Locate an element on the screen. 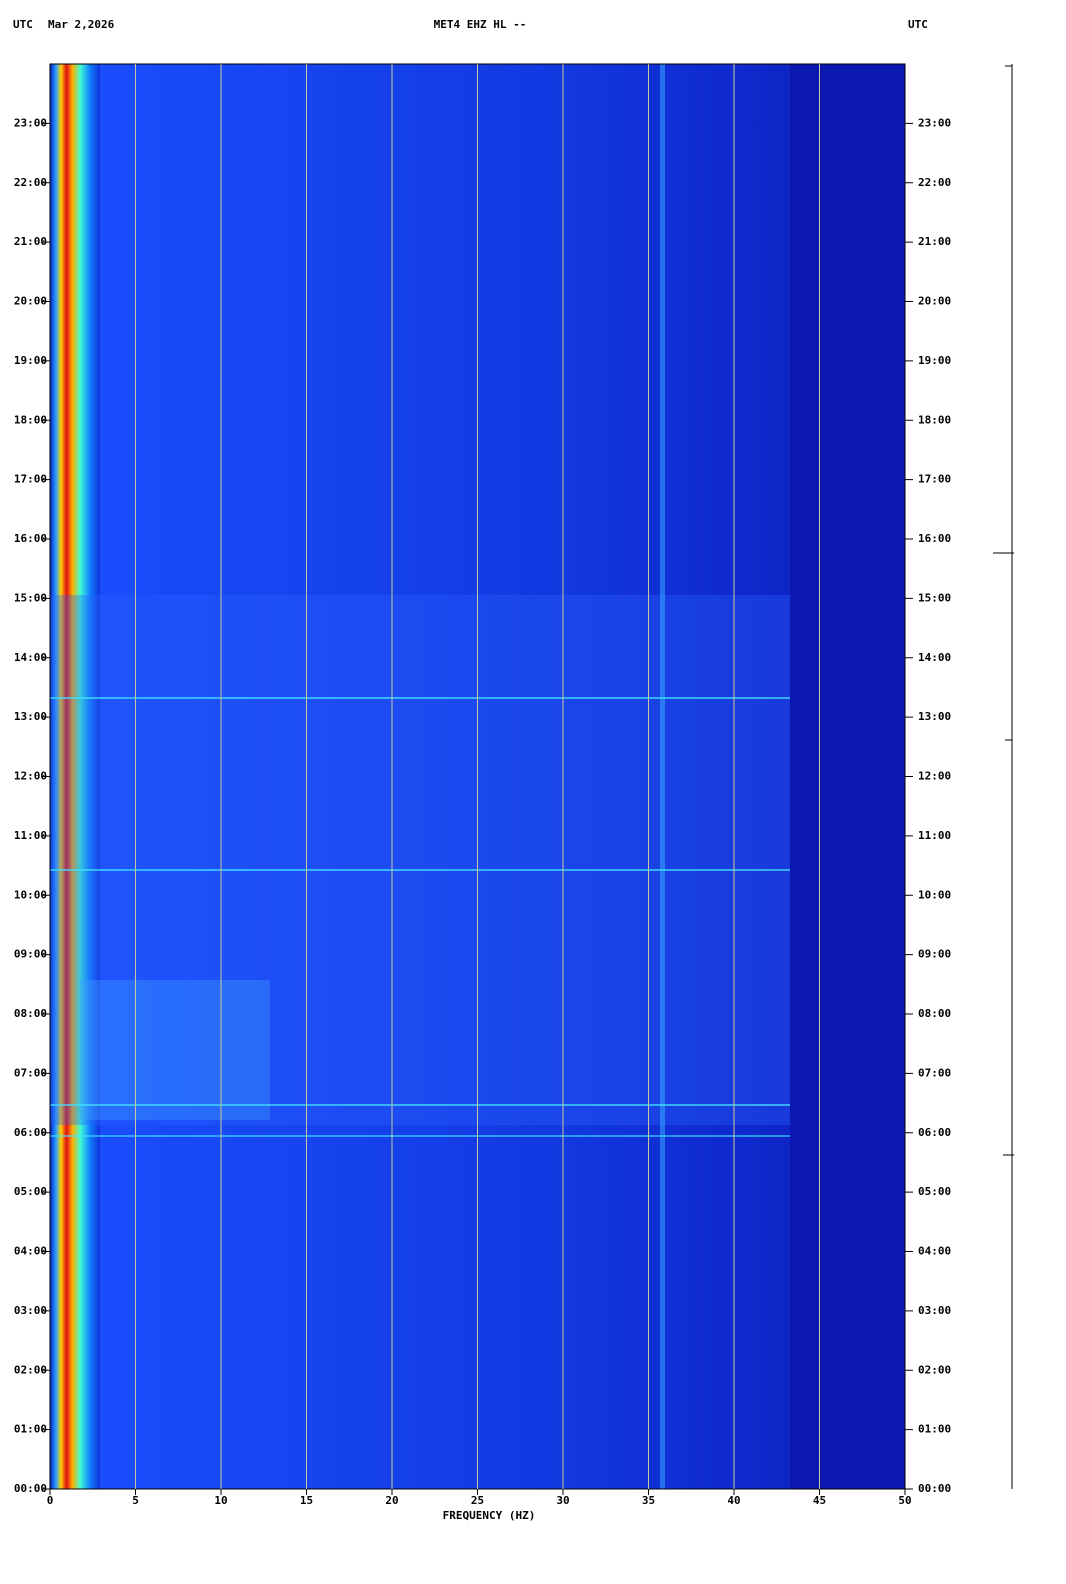 The width and height of the screenshot is (1066, 1584). x-tick-label: 20 is located at coordinates (391, 1500).